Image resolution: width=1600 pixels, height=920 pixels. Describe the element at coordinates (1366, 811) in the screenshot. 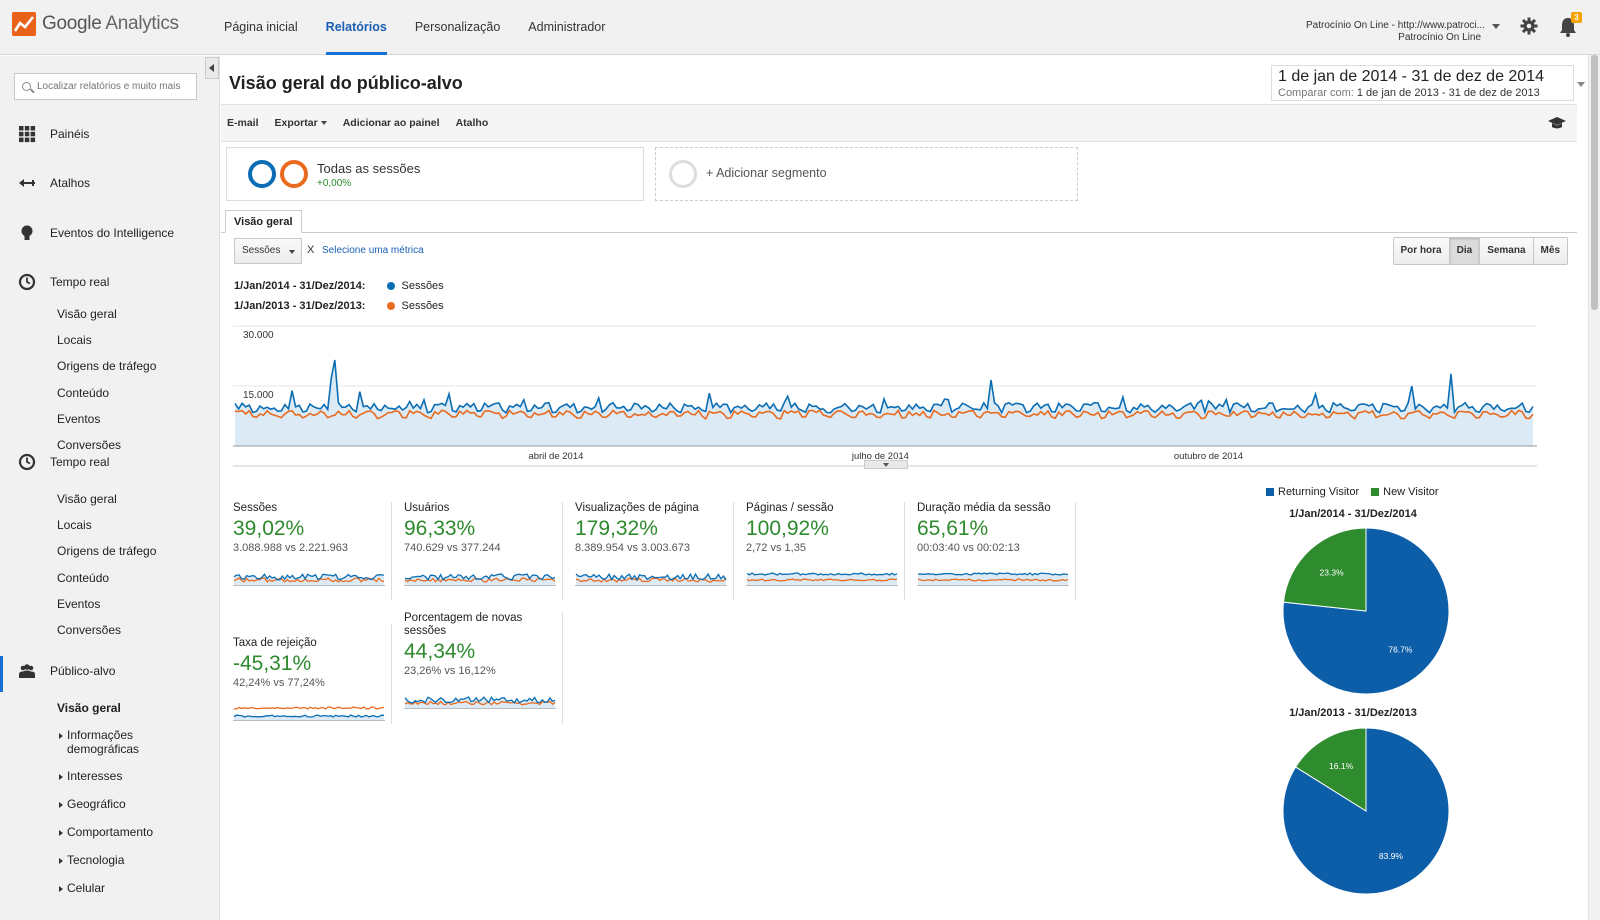

I see `pie-chart-2013: 83.9% 16.1%` at that location.